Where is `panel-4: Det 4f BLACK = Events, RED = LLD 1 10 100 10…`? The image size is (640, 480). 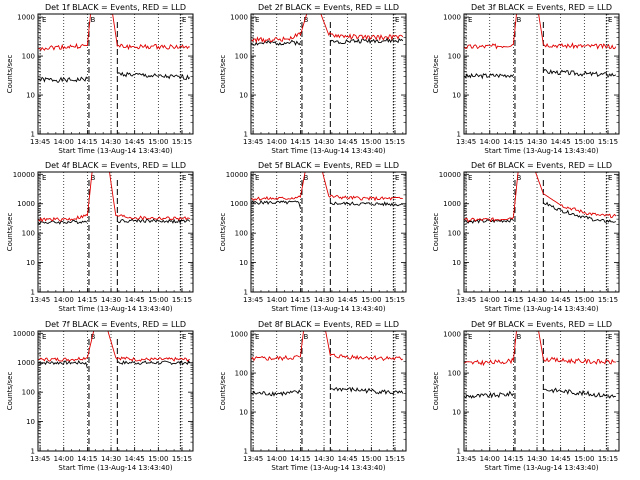
panel-4: Det 4f BLACK = Events, RED = LLD 1 10 100 10… is located at coordinates (100, 237).